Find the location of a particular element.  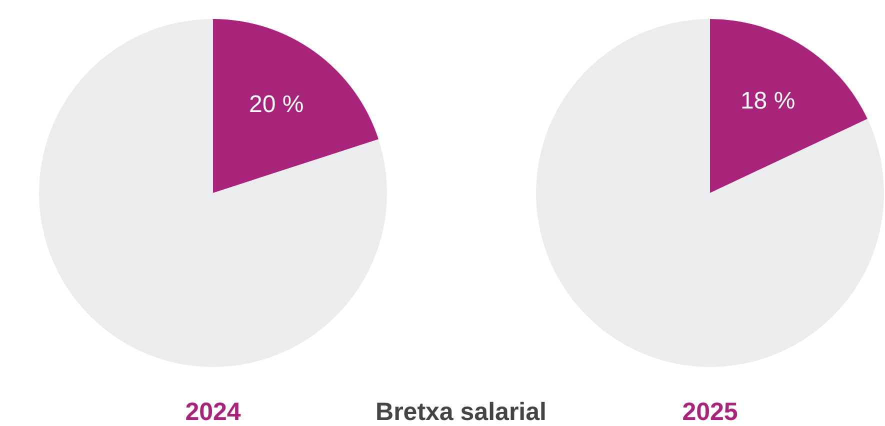

text: 2025 is located at coordinates (710, 412).